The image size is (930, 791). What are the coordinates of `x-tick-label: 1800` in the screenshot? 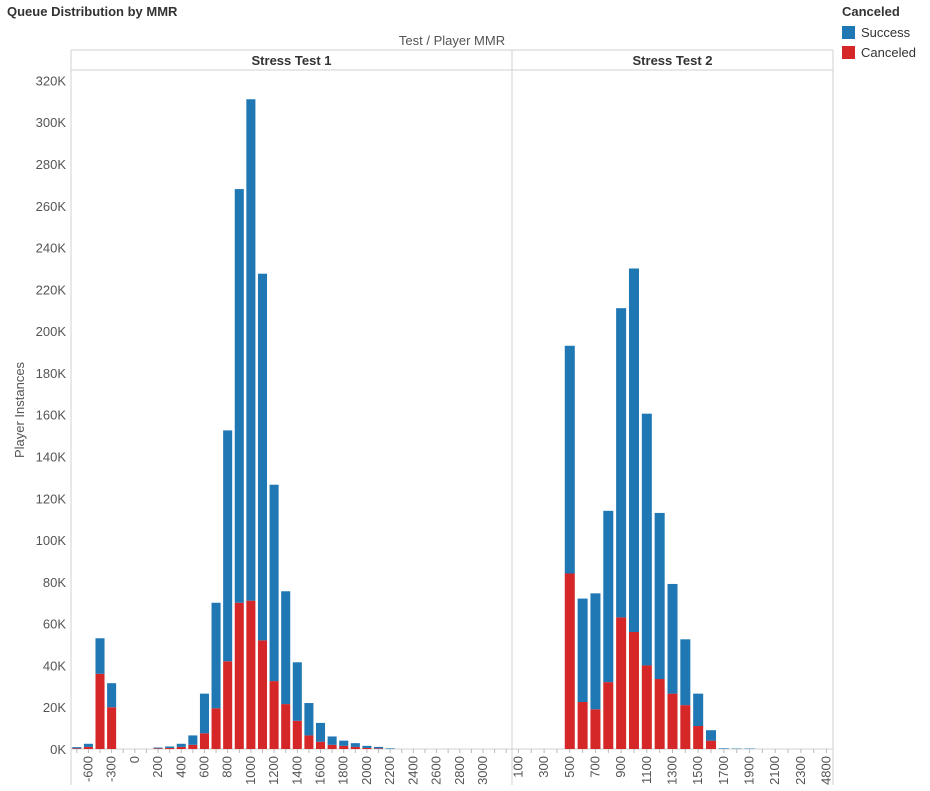 It's located at (343, 770).